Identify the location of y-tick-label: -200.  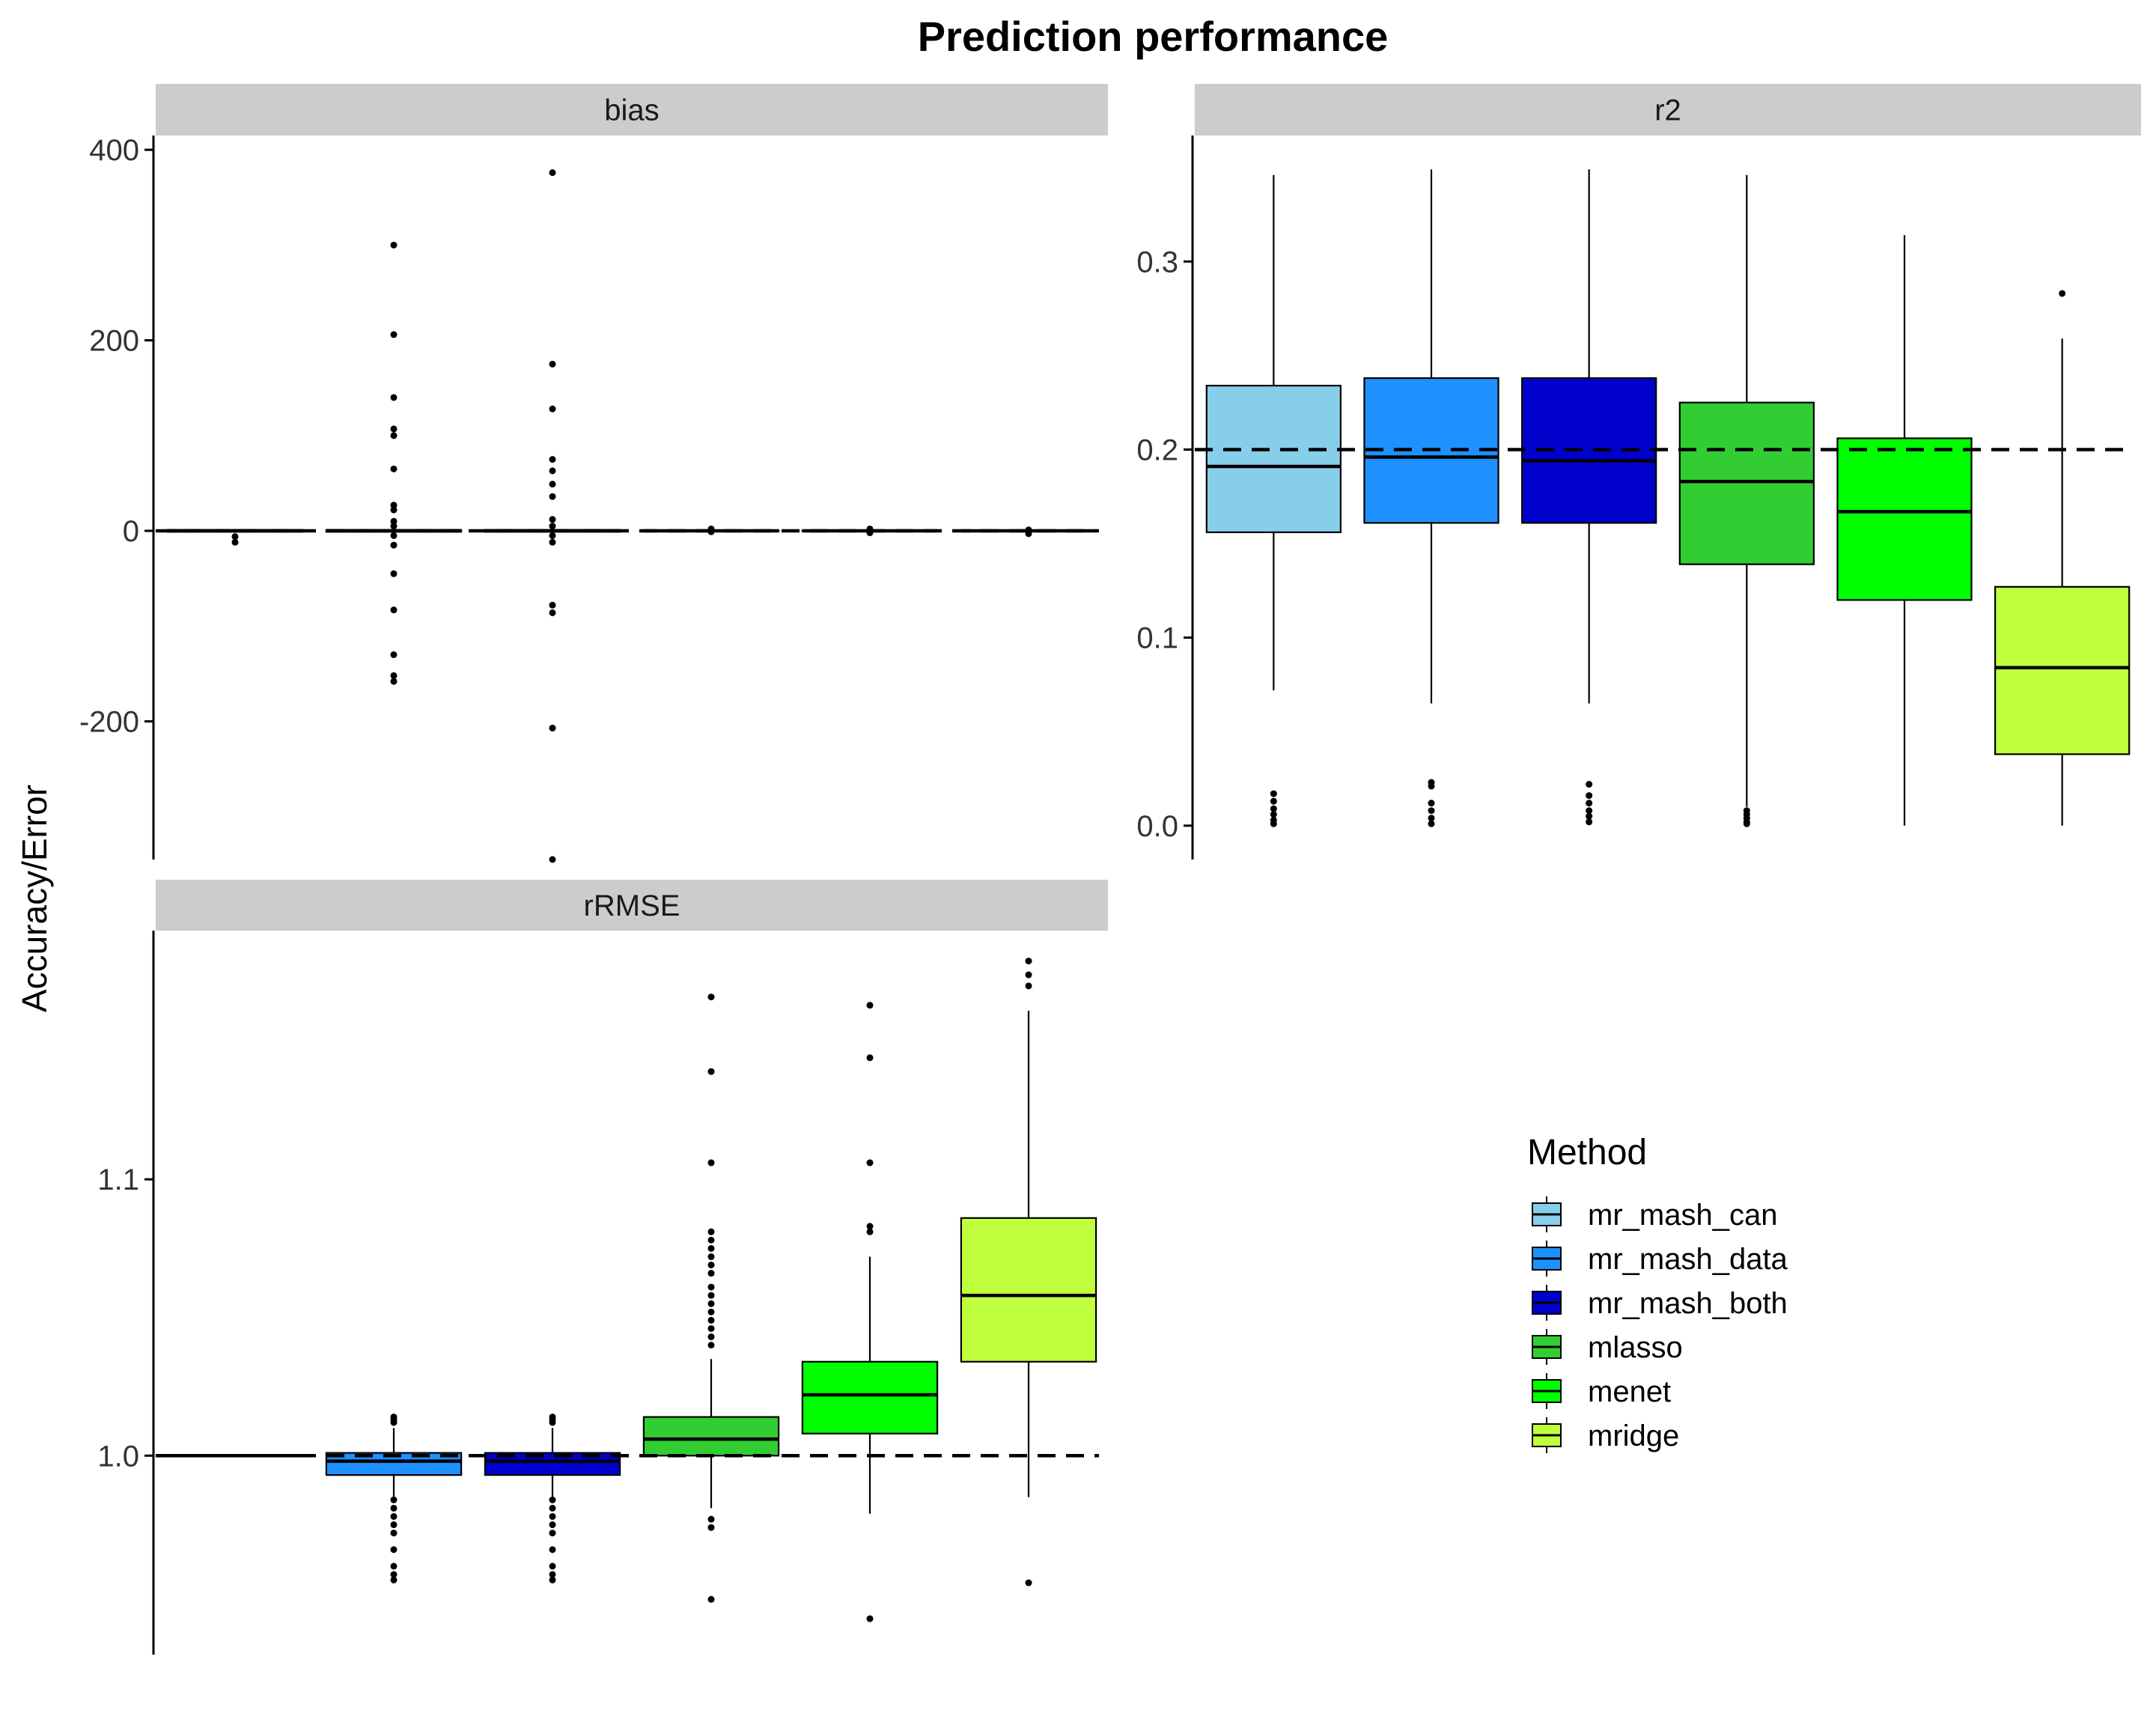
(109, 722).